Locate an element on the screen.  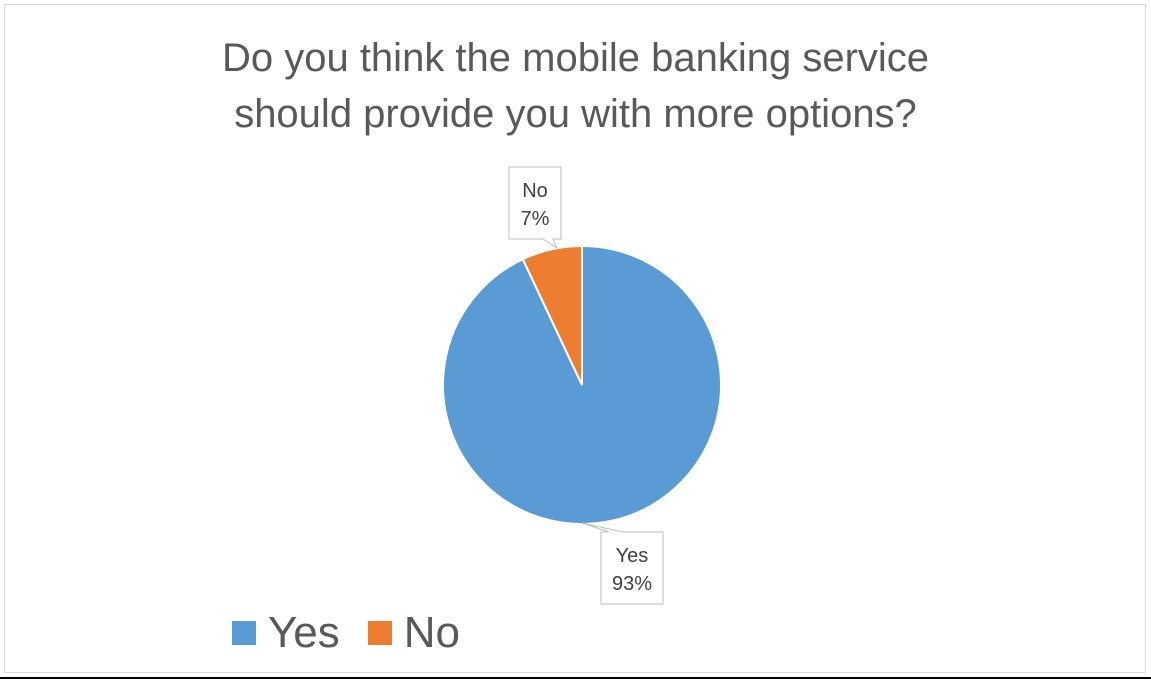
legend-item-yes: Yes is located at coordinates (286, 633).